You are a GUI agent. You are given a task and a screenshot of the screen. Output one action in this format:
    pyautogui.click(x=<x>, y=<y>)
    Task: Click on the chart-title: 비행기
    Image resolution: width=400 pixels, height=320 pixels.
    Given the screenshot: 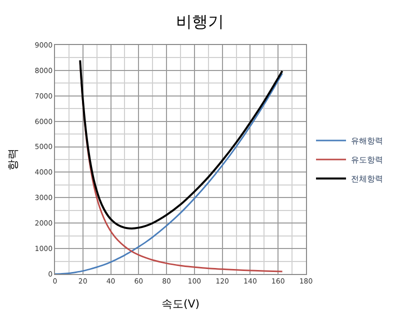 What is the action you would take?
    pyautogui.click(x=200, y=22)
    